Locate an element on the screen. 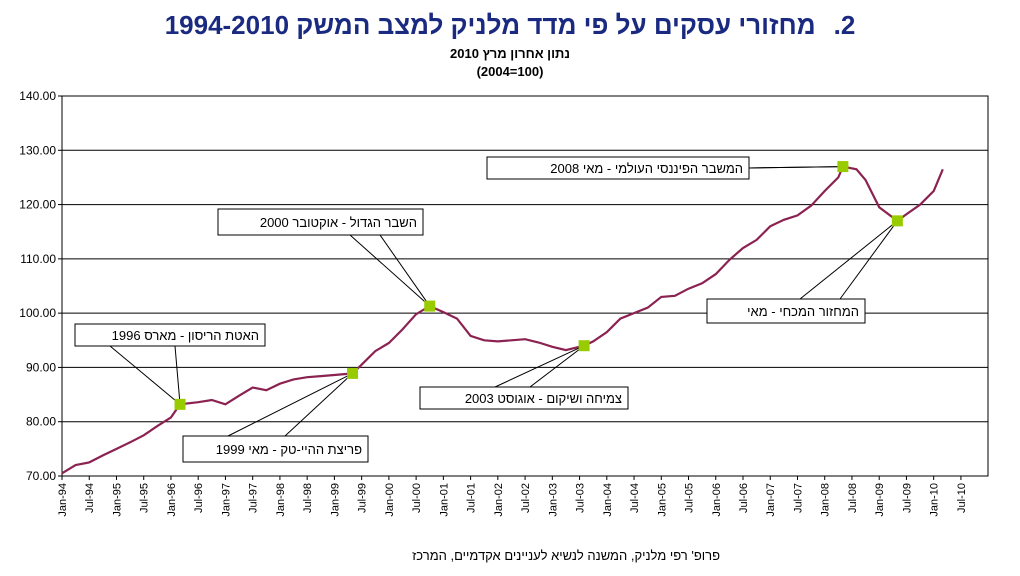  x-tick-label: Jan-02 is located at coordinates (499, 500).